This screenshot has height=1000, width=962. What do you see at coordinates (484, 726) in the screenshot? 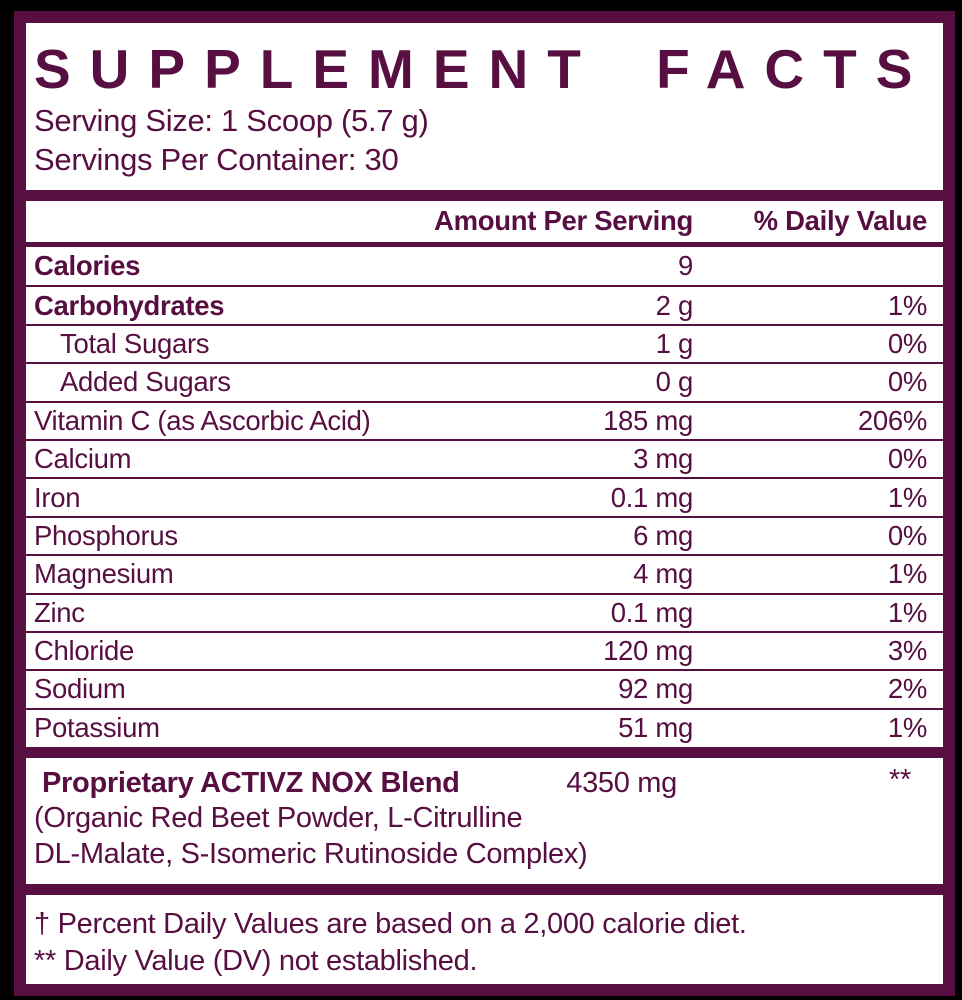
I see `nutrient-row: Potassium 51 mg 1%` at bounding box center [484, 726].